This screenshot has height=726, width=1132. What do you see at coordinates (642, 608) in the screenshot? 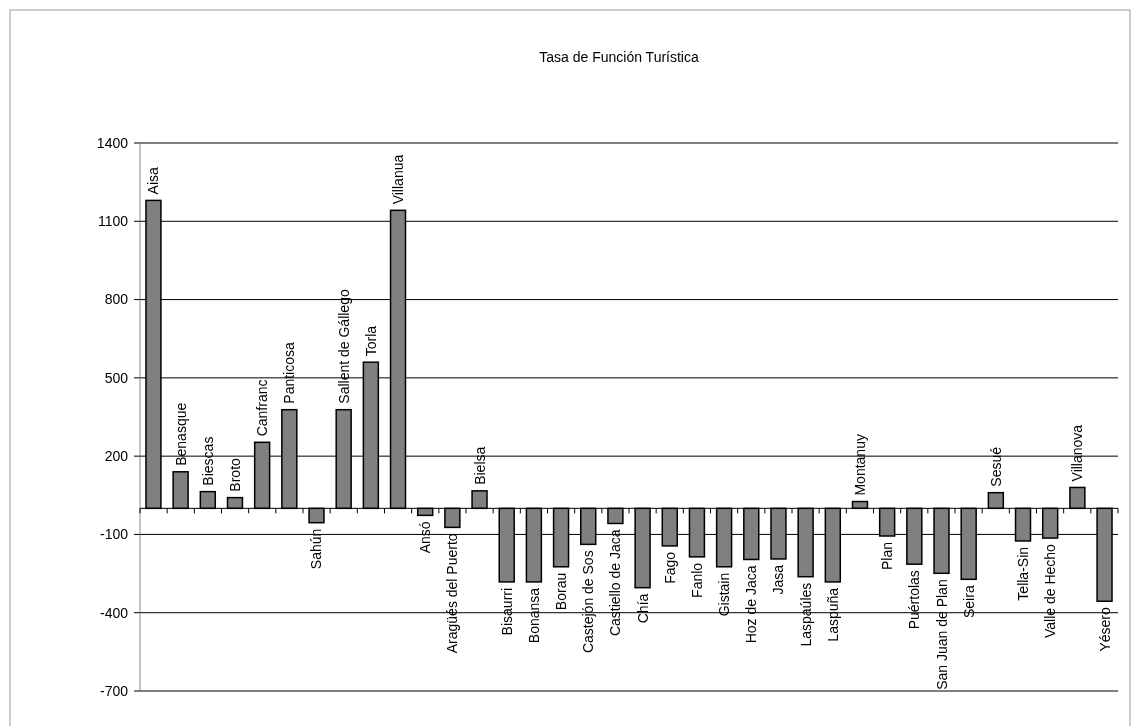
I see `x-tick-label: Chía` at bounding box center [642, 608].